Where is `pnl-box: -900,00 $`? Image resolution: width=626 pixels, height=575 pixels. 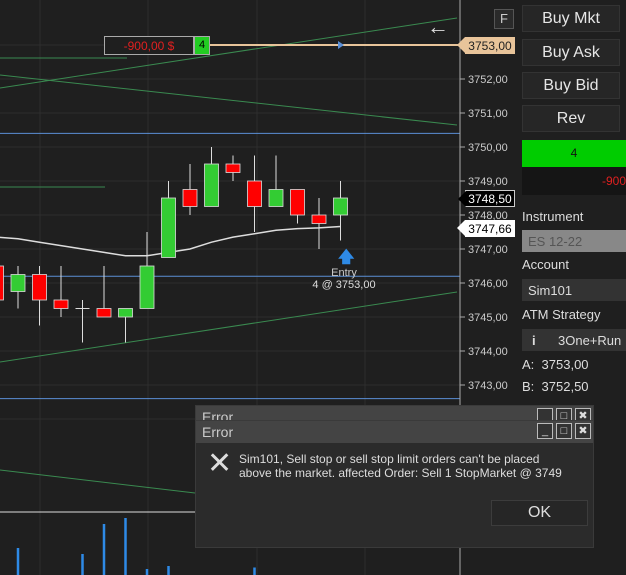
pnl-box: -900,00 $ is located at coordinates (149, 45).